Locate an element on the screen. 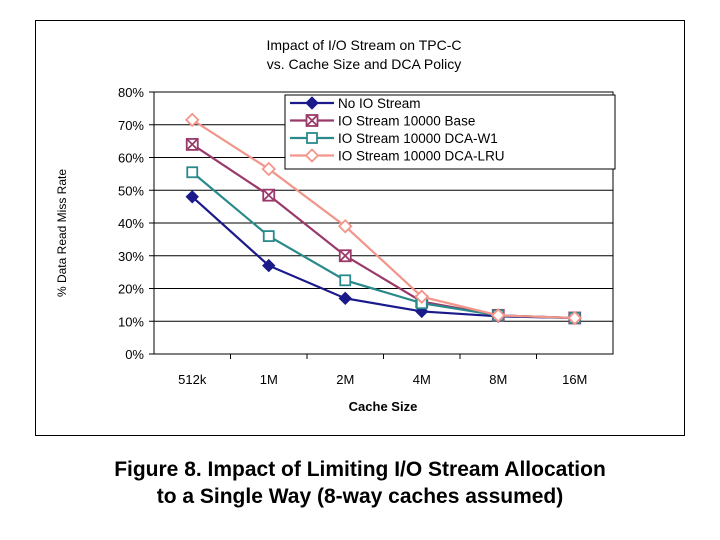 The image size is (720, 540). y-tick-label: 80% is located at coordinates (131, 92).